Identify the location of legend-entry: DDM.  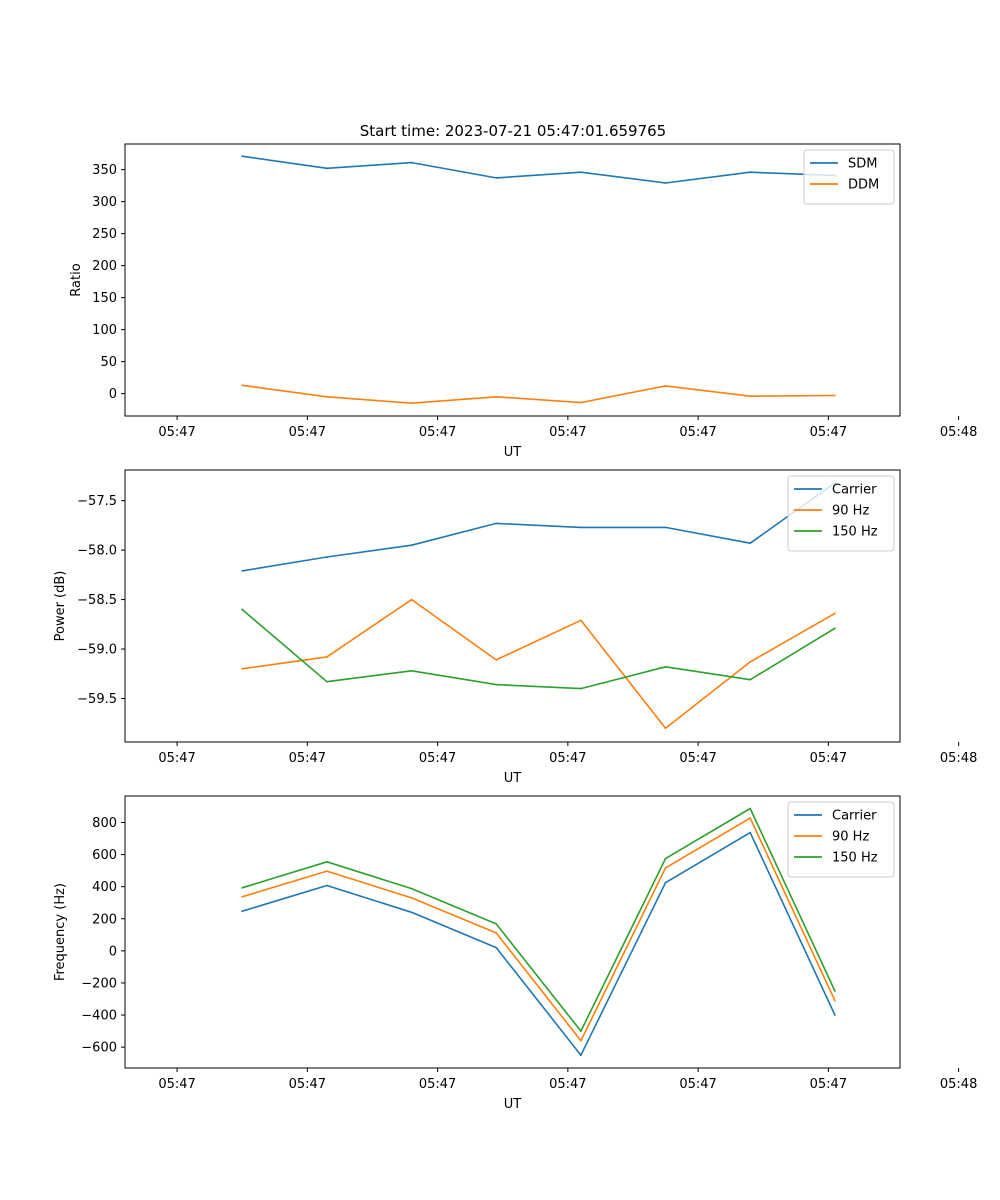
(863, 185).